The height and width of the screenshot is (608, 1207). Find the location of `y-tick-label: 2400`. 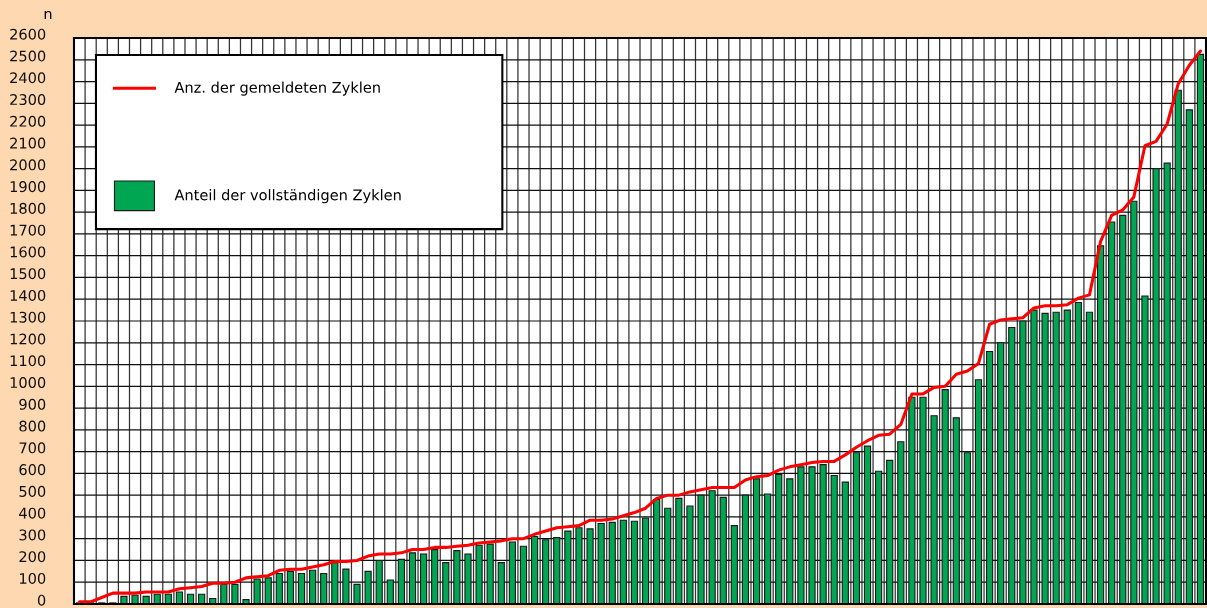

y-tick-label: 2400 is located at coordinates (28, 78).